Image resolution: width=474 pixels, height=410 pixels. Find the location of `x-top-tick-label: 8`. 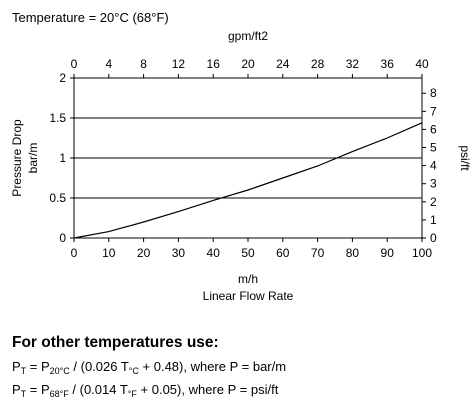

x-top-tick-label: 8 is located at coordinates (143, 64).